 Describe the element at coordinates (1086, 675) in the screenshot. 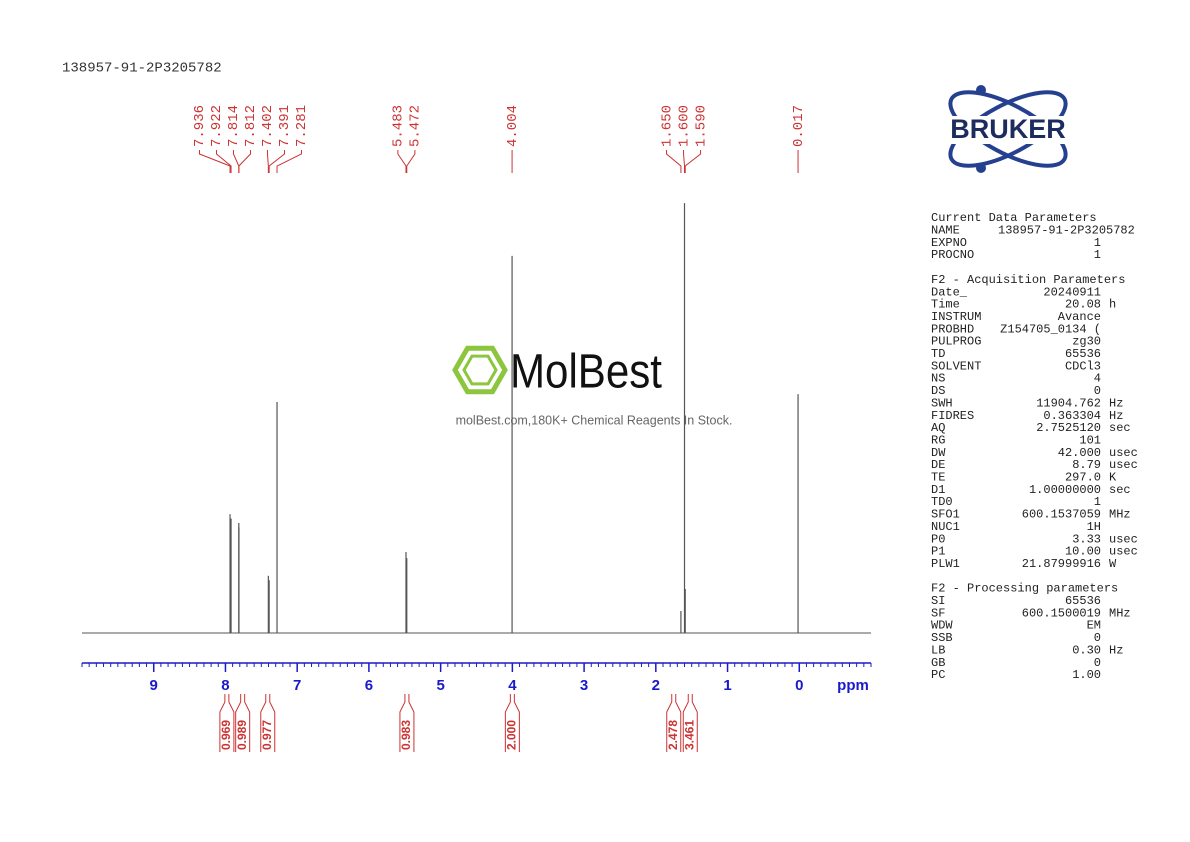

I see `parameter-value: 1.00` at that location.